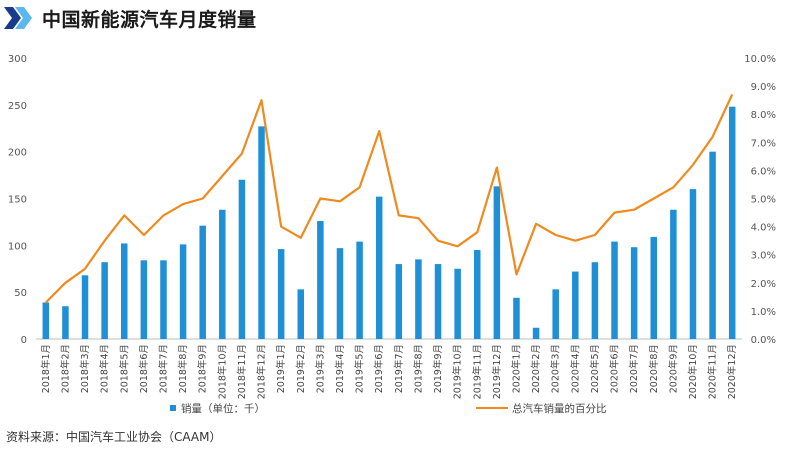 This screenshot has height=457, width=800. What do you see at coordinates (262, 371) in the screenshot?
I see `category-label: 2018年12月` at bounding box center [262, 371].